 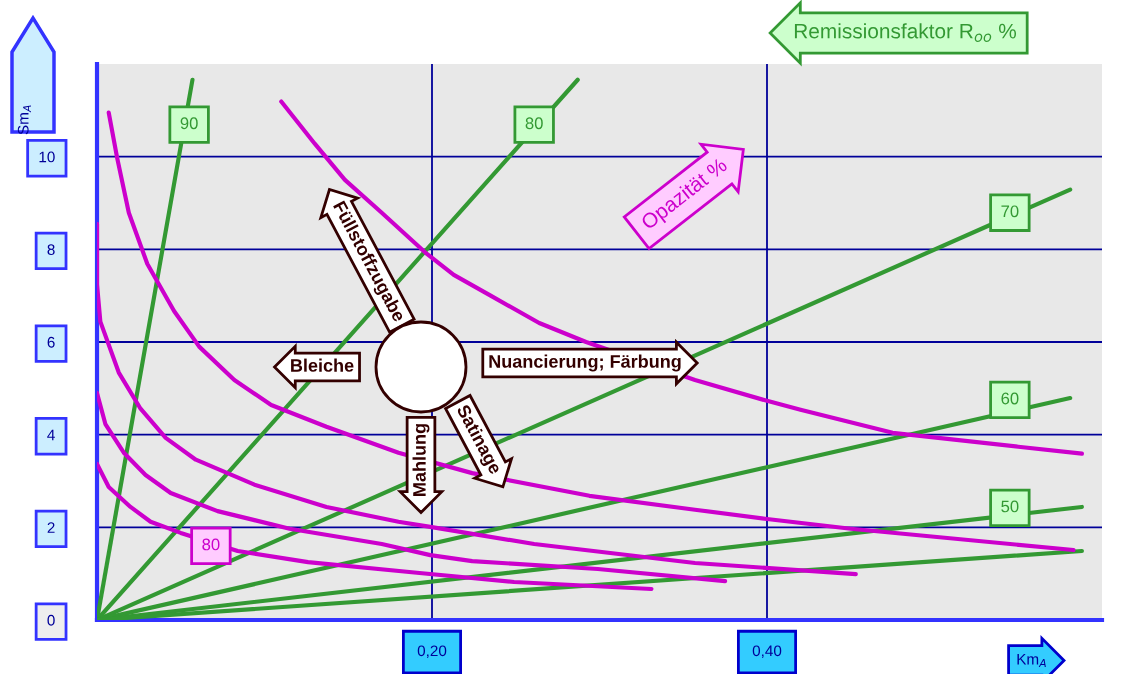 I want to click on annotation: 50, so click(x=1010, y=506).